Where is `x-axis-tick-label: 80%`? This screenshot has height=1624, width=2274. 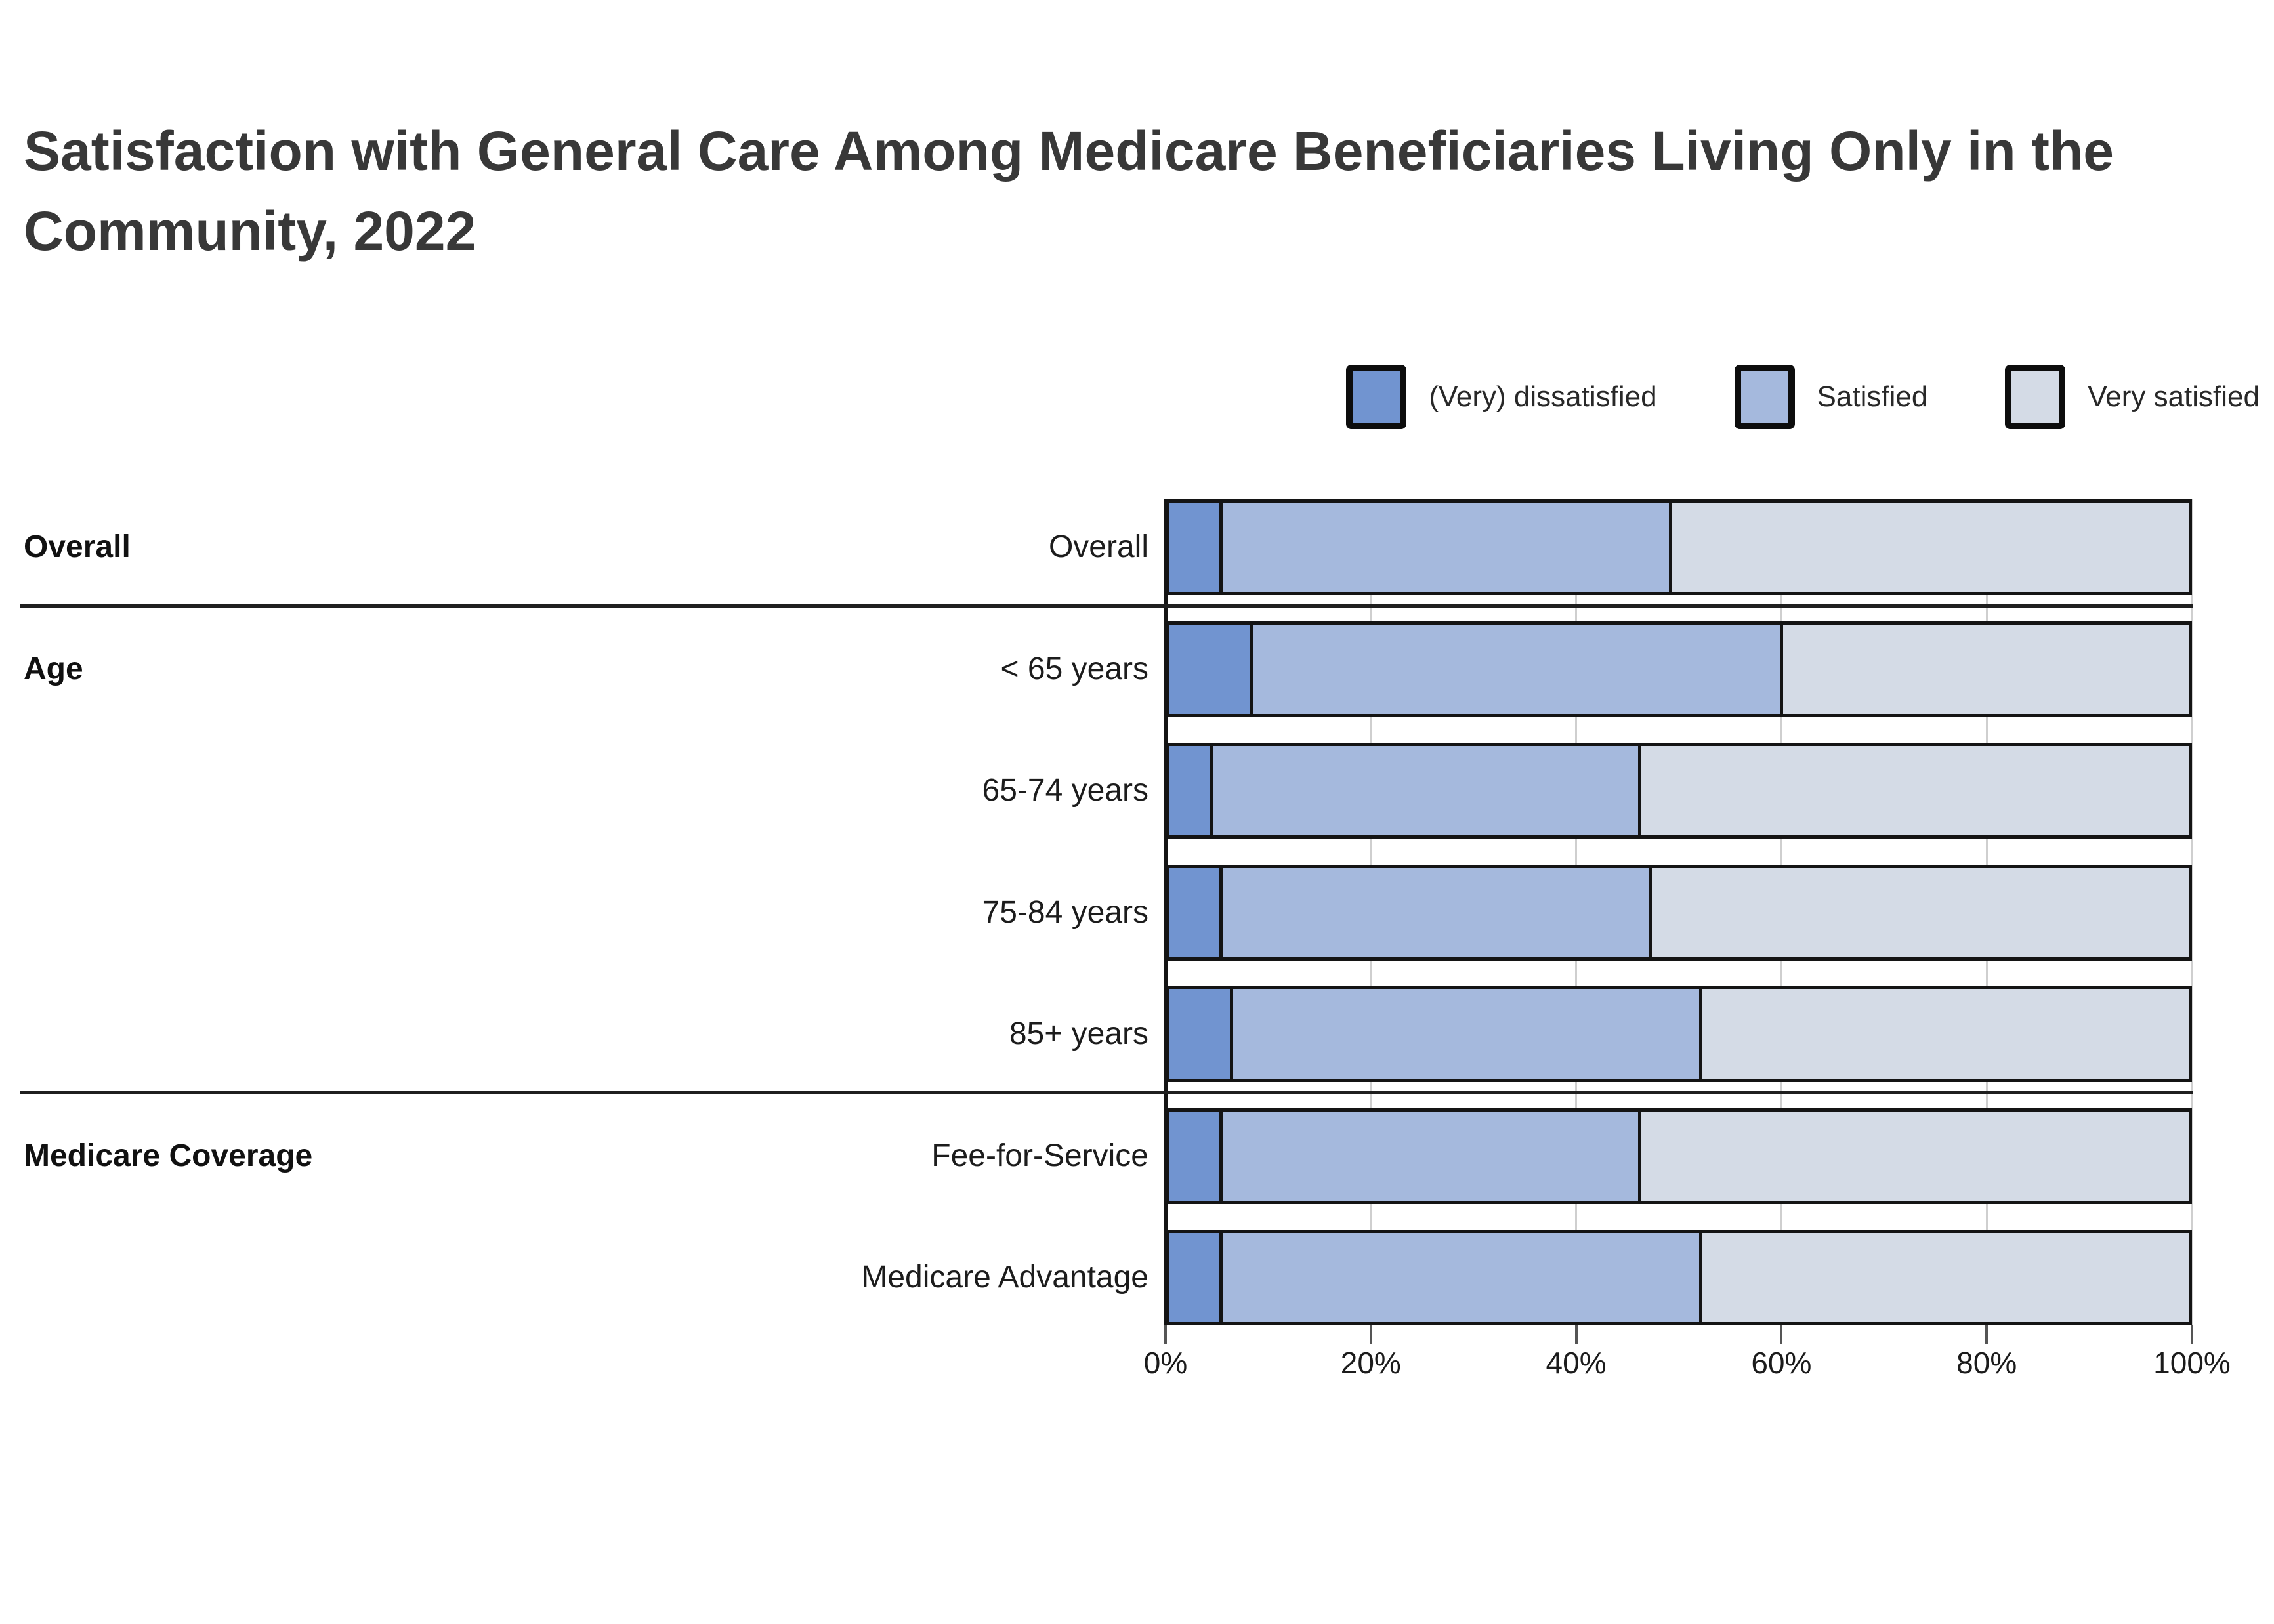
x-axis-tick-label: 80% is located at coordinates (1986, 1363).